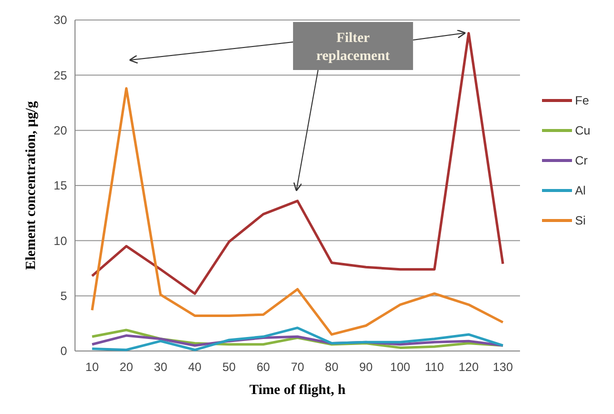  What do you see at coordinates (31, 185) in the screenshot?
I see `y-axis-title: Element concentration, µg/g` at bounding box center [31, 185].